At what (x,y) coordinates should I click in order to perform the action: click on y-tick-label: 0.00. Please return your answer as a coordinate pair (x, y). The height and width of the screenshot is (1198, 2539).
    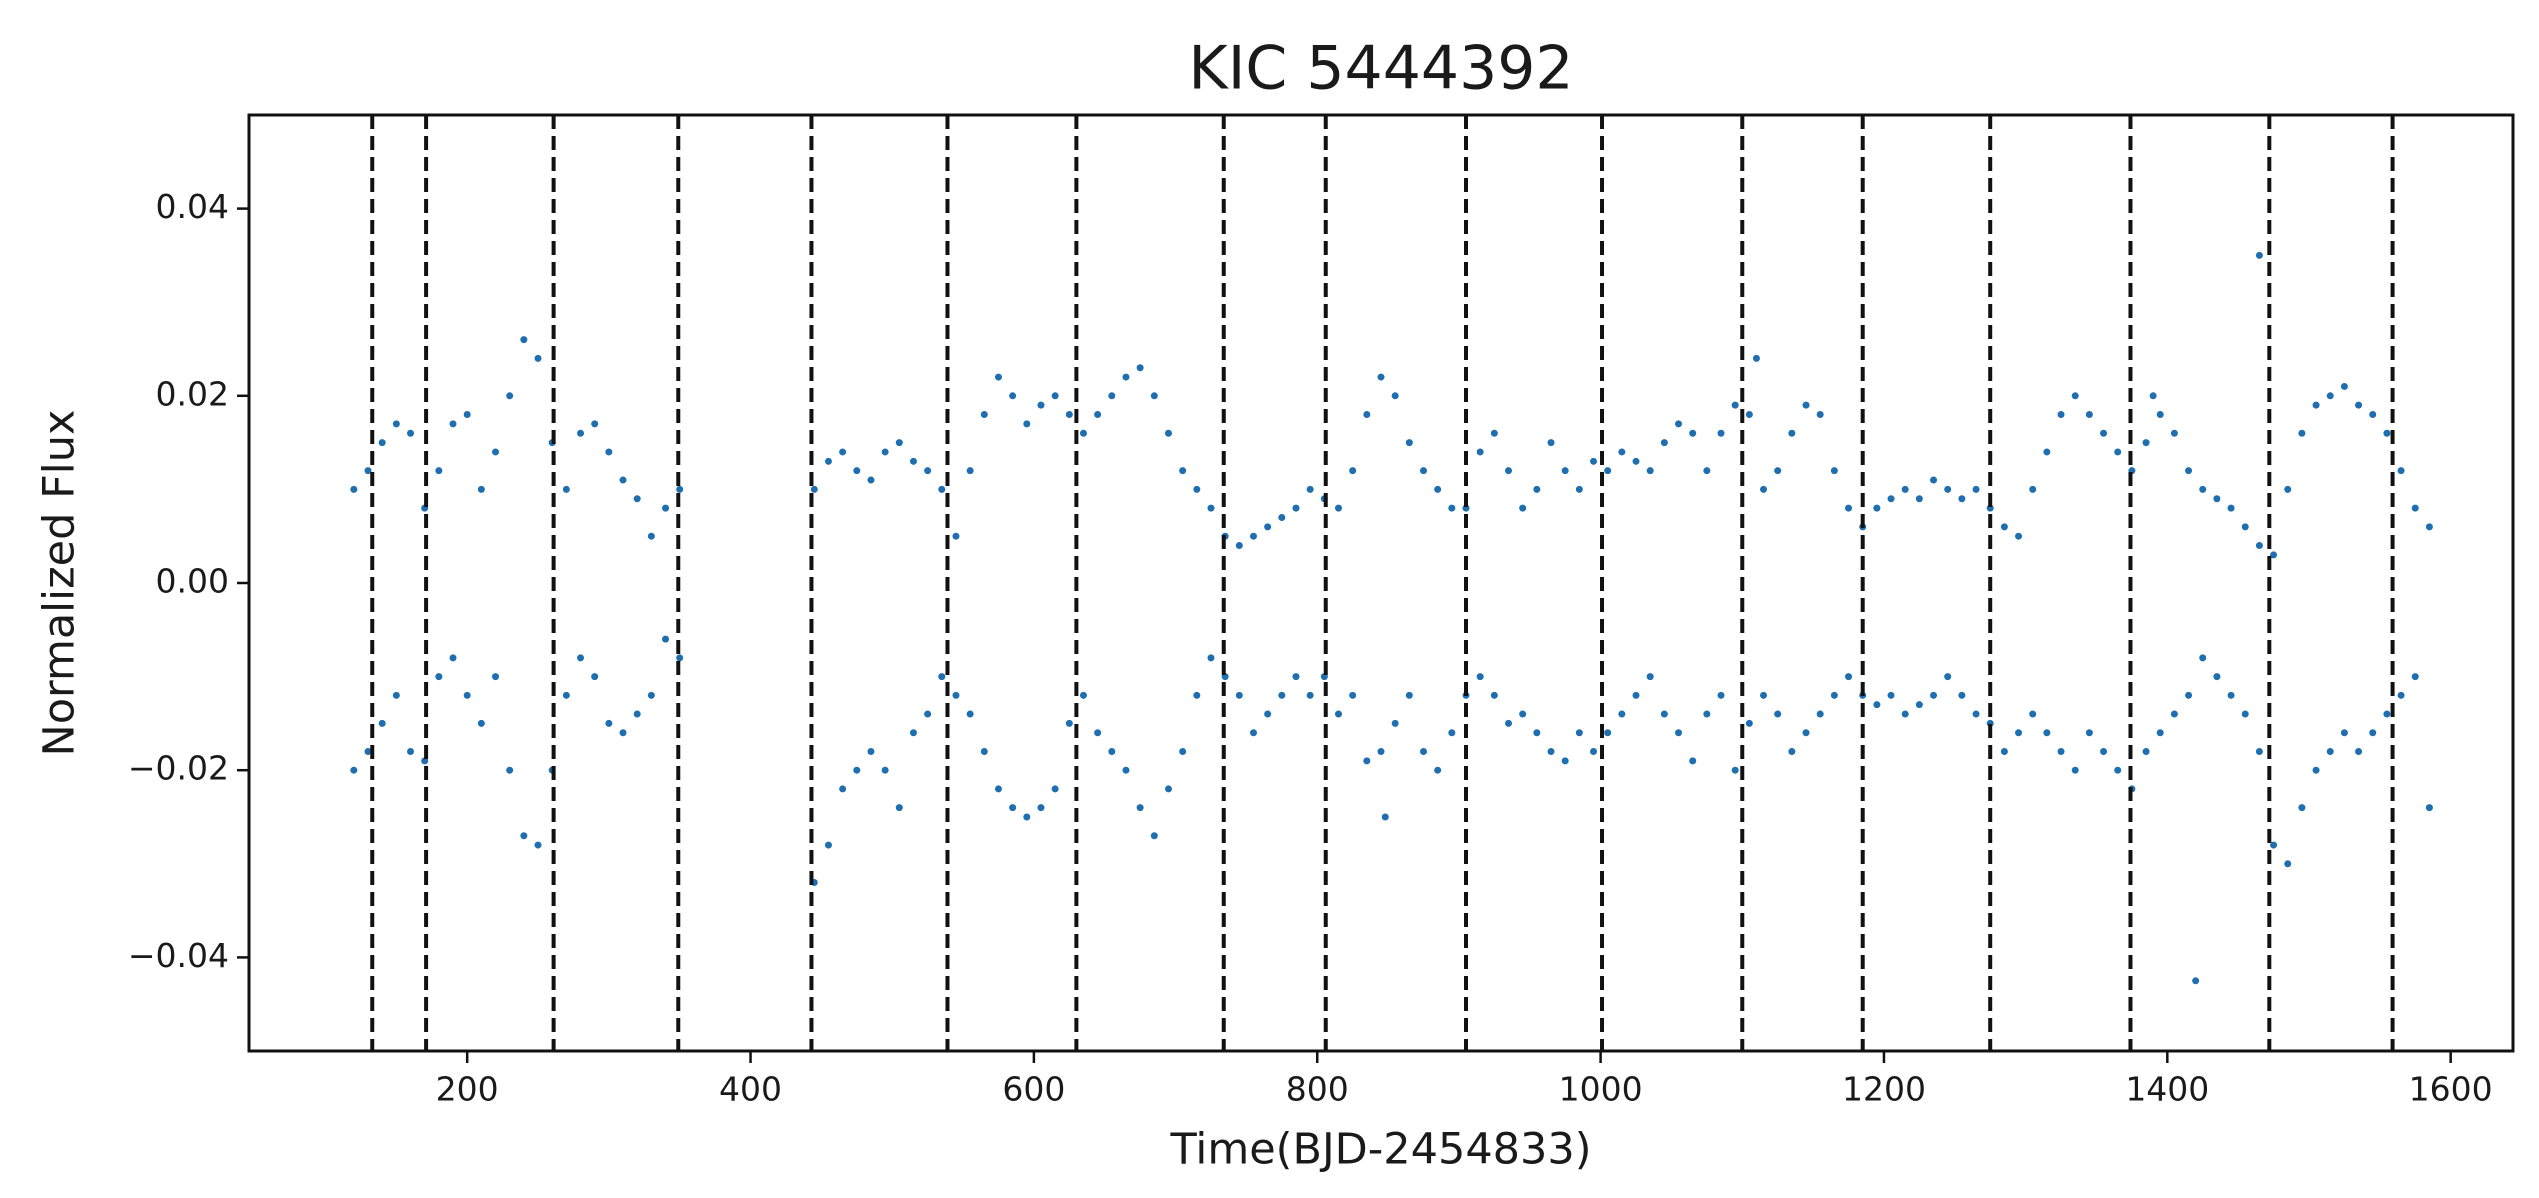
    Looking at the image, I should click on (192, 581).